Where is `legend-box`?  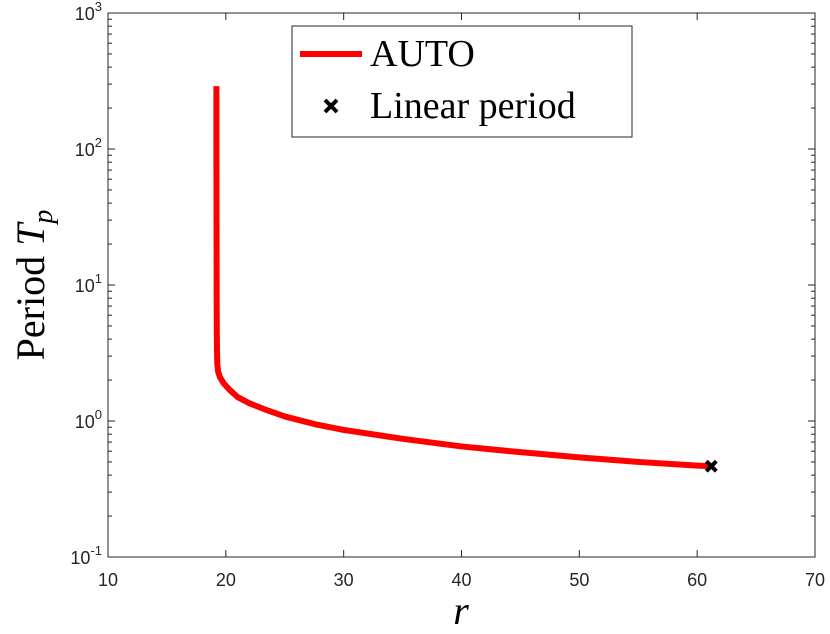
legend-box is located at coordinates (462, 81).